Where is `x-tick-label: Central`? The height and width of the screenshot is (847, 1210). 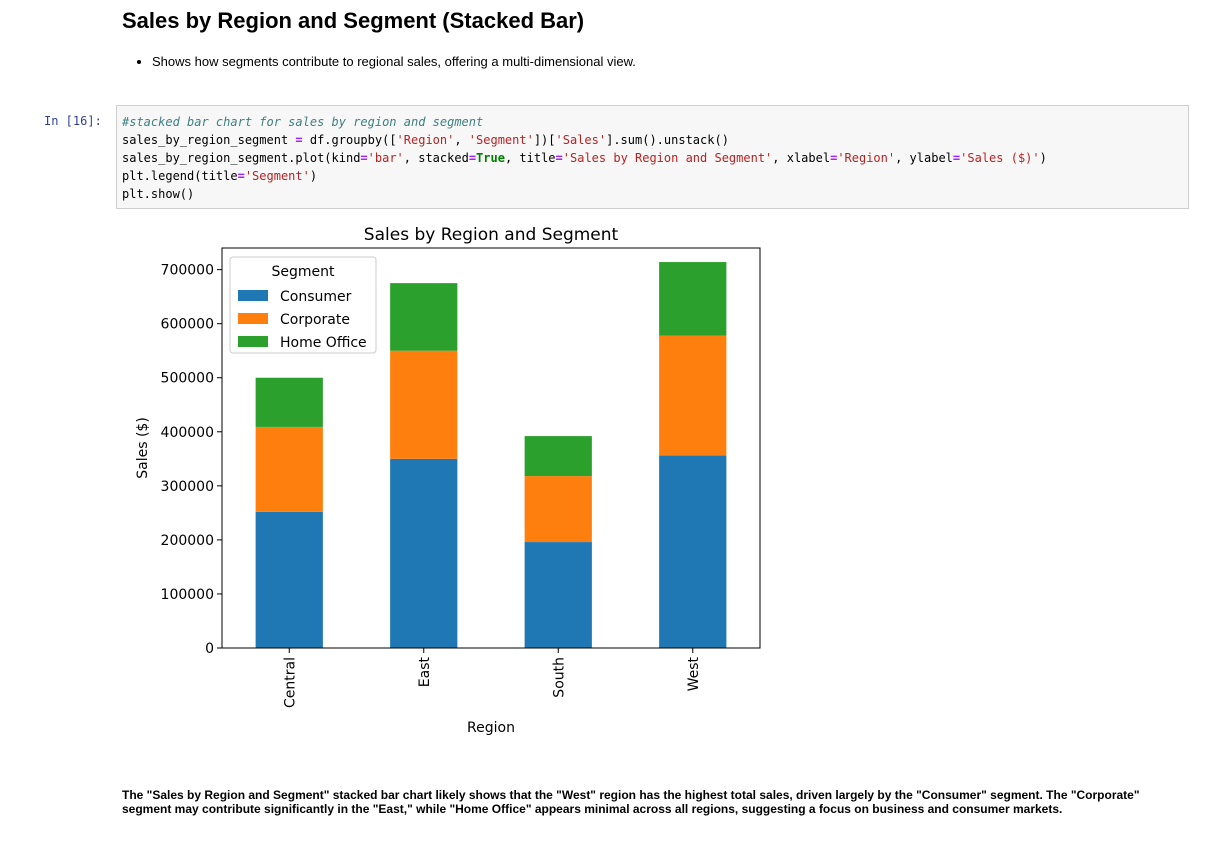 x-tick-label: Central is located at coordinates (290, 682).